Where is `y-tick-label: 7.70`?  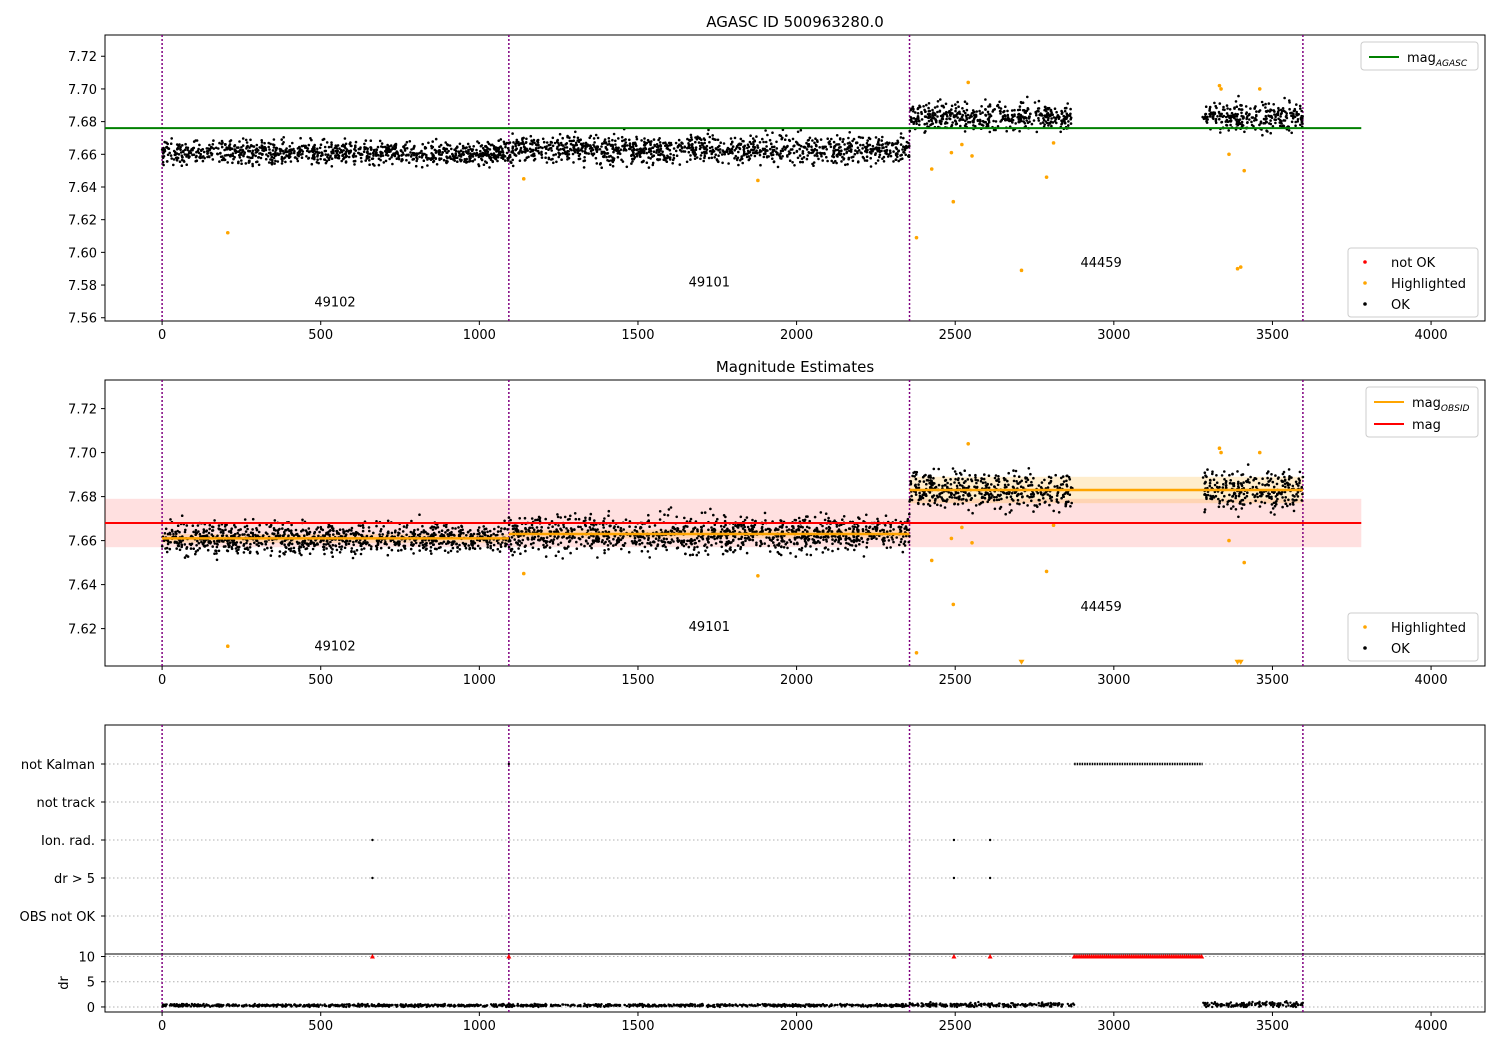
y-tick-label: 7.70 is located at coordinates (82, 454).